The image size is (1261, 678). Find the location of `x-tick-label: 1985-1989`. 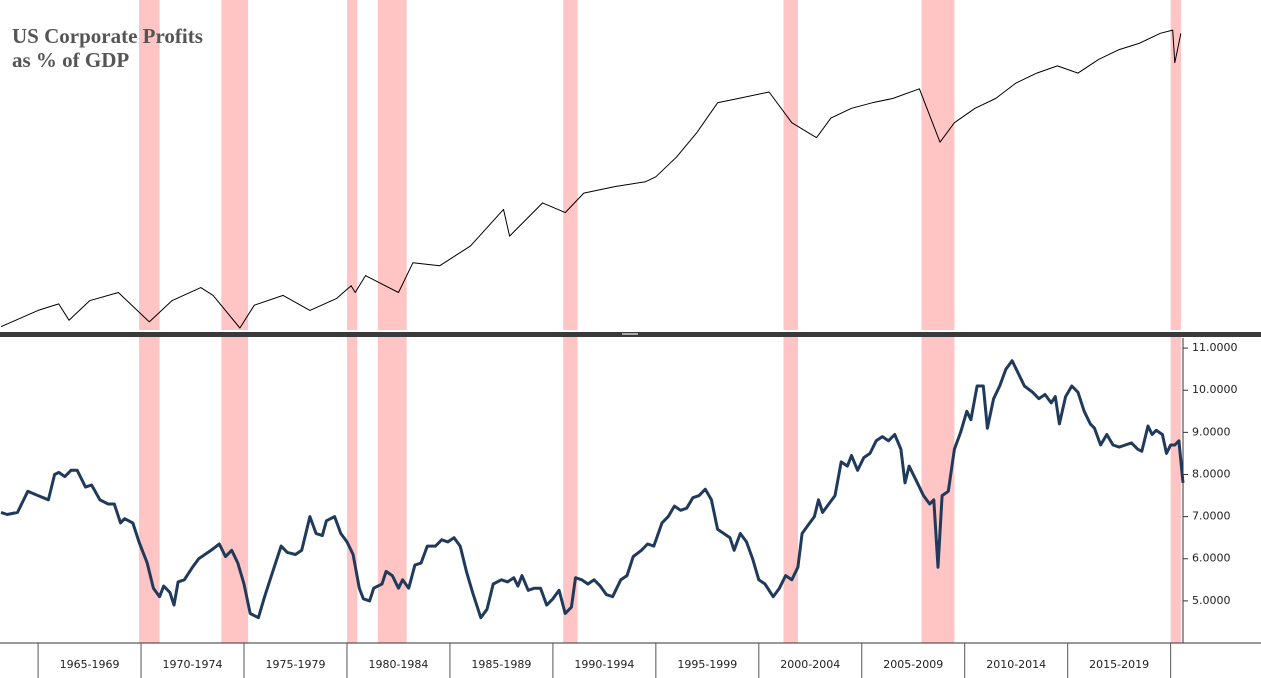

x-tick-label: 1985-1989 is located at coordinates (501, 664).